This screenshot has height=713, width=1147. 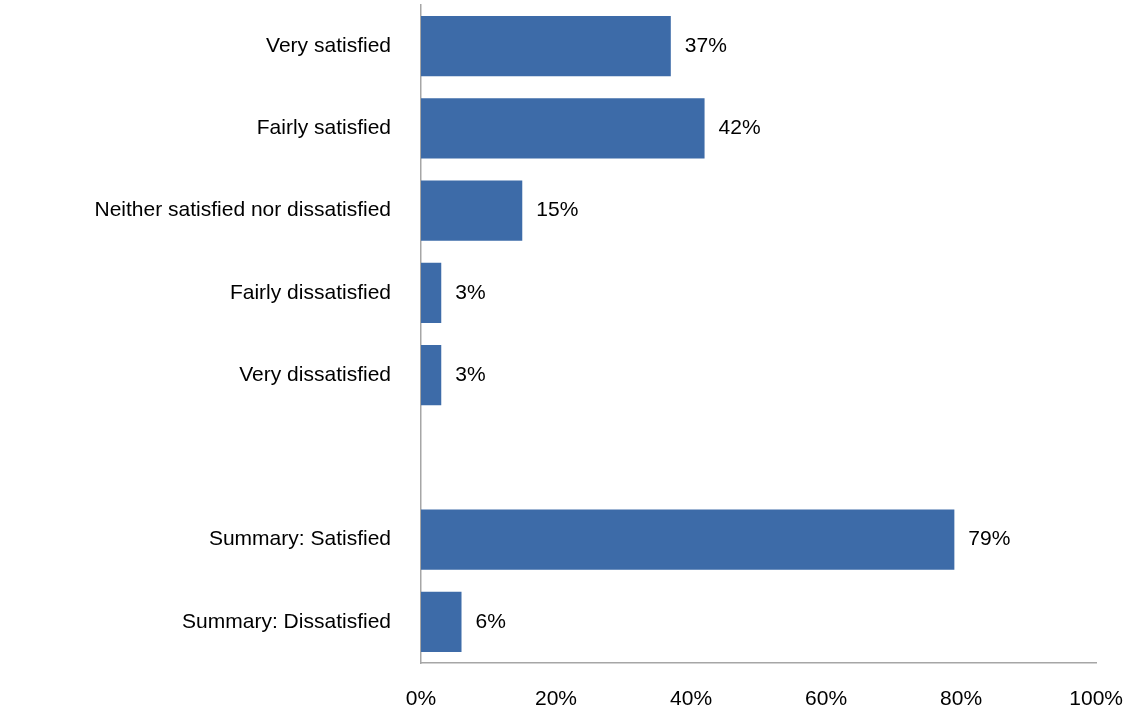 I want to click on y-tick-label: Summary: Dissatisfied, so click(x=286, y=620).